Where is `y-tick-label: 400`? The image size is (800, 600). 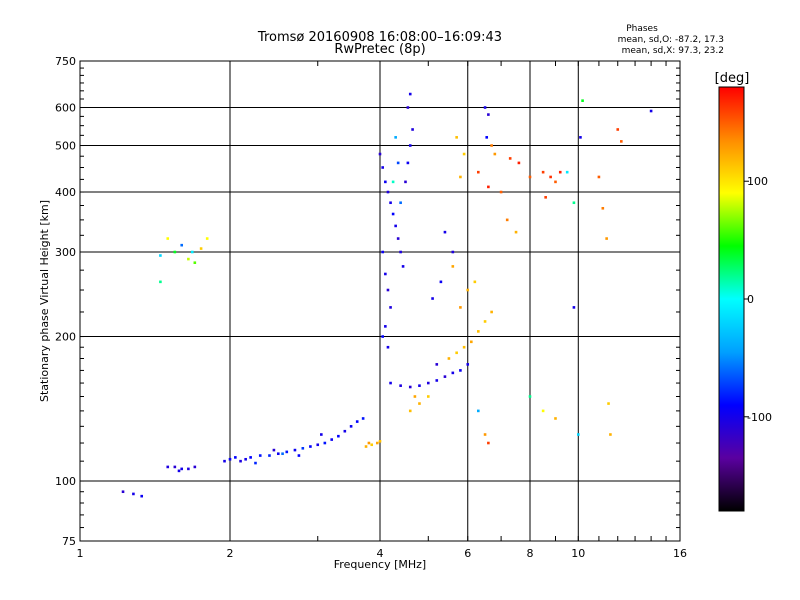 y-tick-label: 400 is located at coordinates (65, 192).